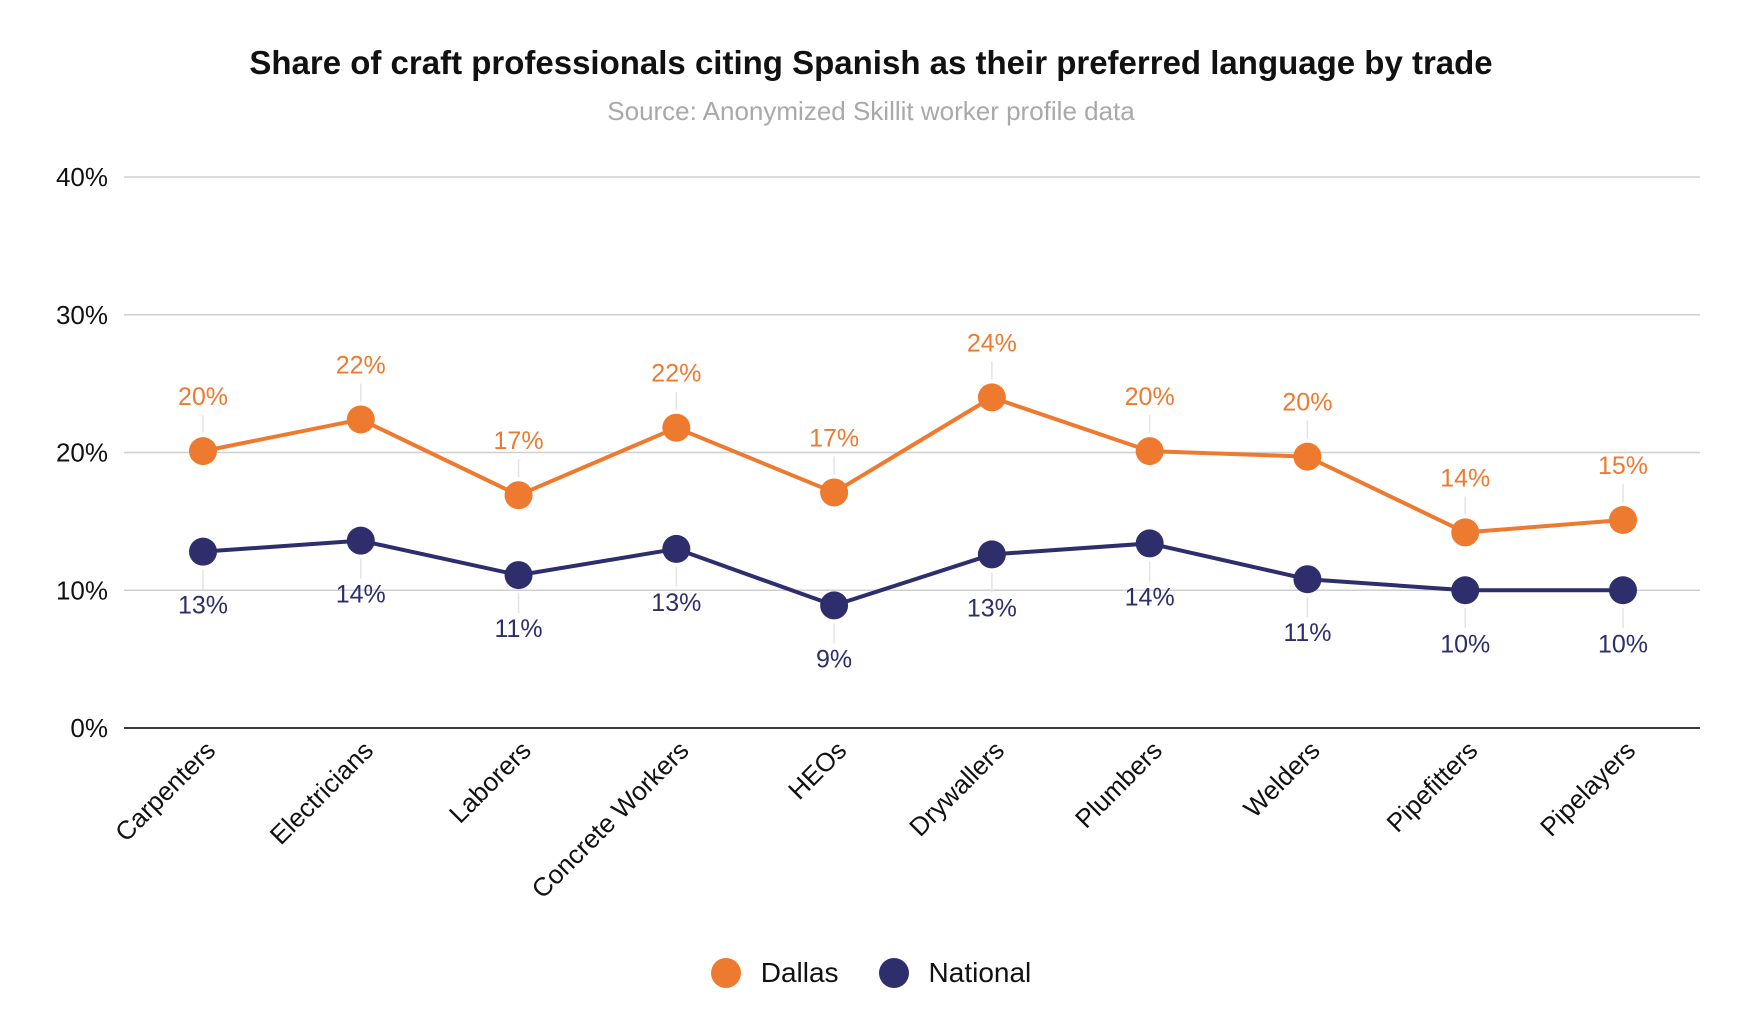  Describe the element at coordinates (89, 728) in the screenshot. I see `y-tick-label: 0%` at that location.